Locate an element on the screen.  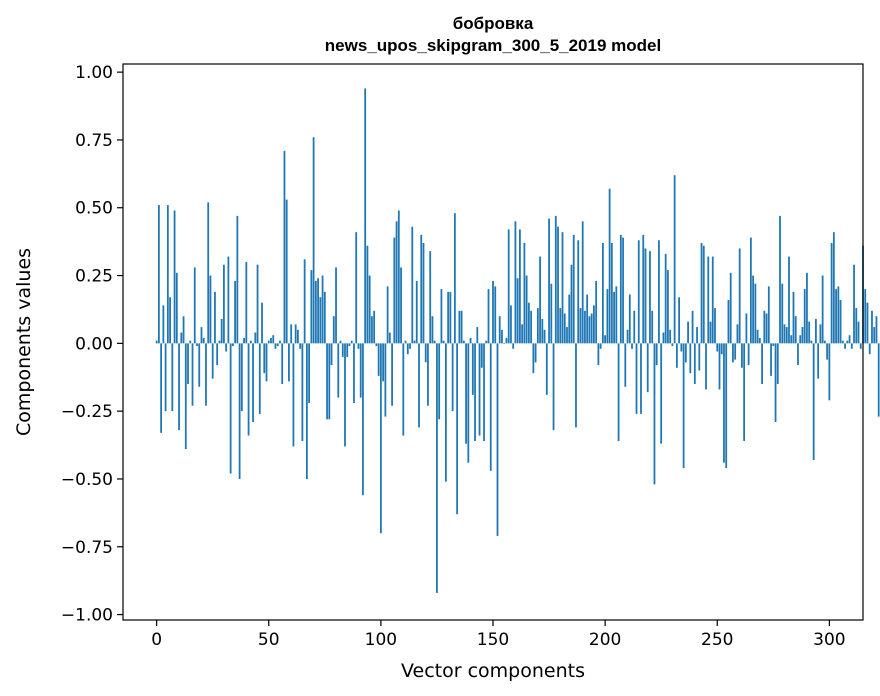
x-tick-label: 150 is located at coordinates (493, 640).